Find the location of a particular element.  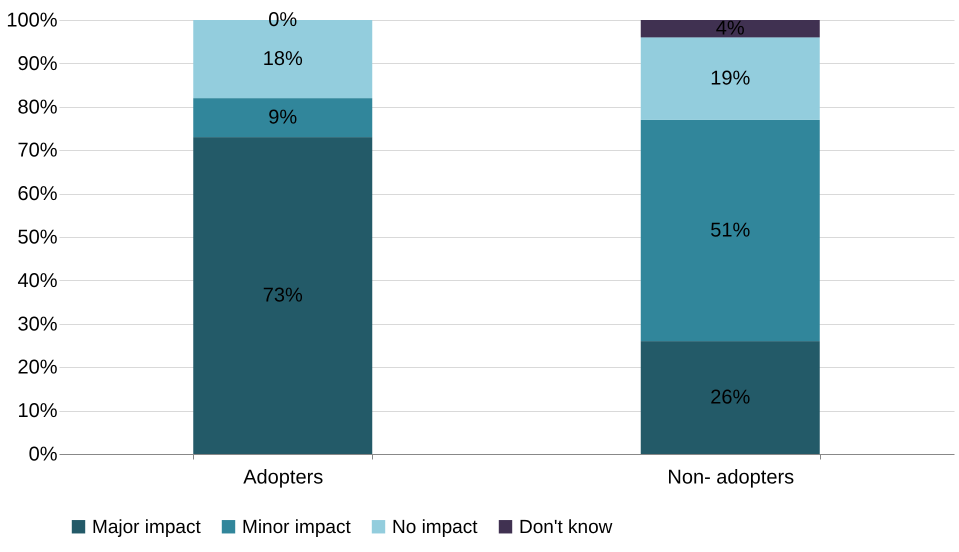

y-tick-label: 0% is located at coordinates (43, 455).